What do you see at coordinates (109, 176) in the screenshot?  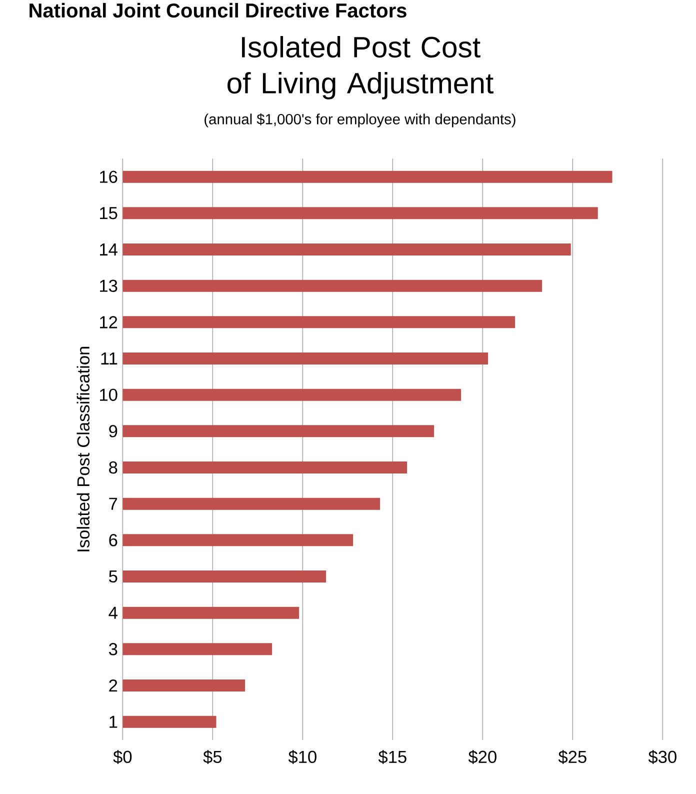 I see `y-tick-label: 16` at bounding box center [109, 176].